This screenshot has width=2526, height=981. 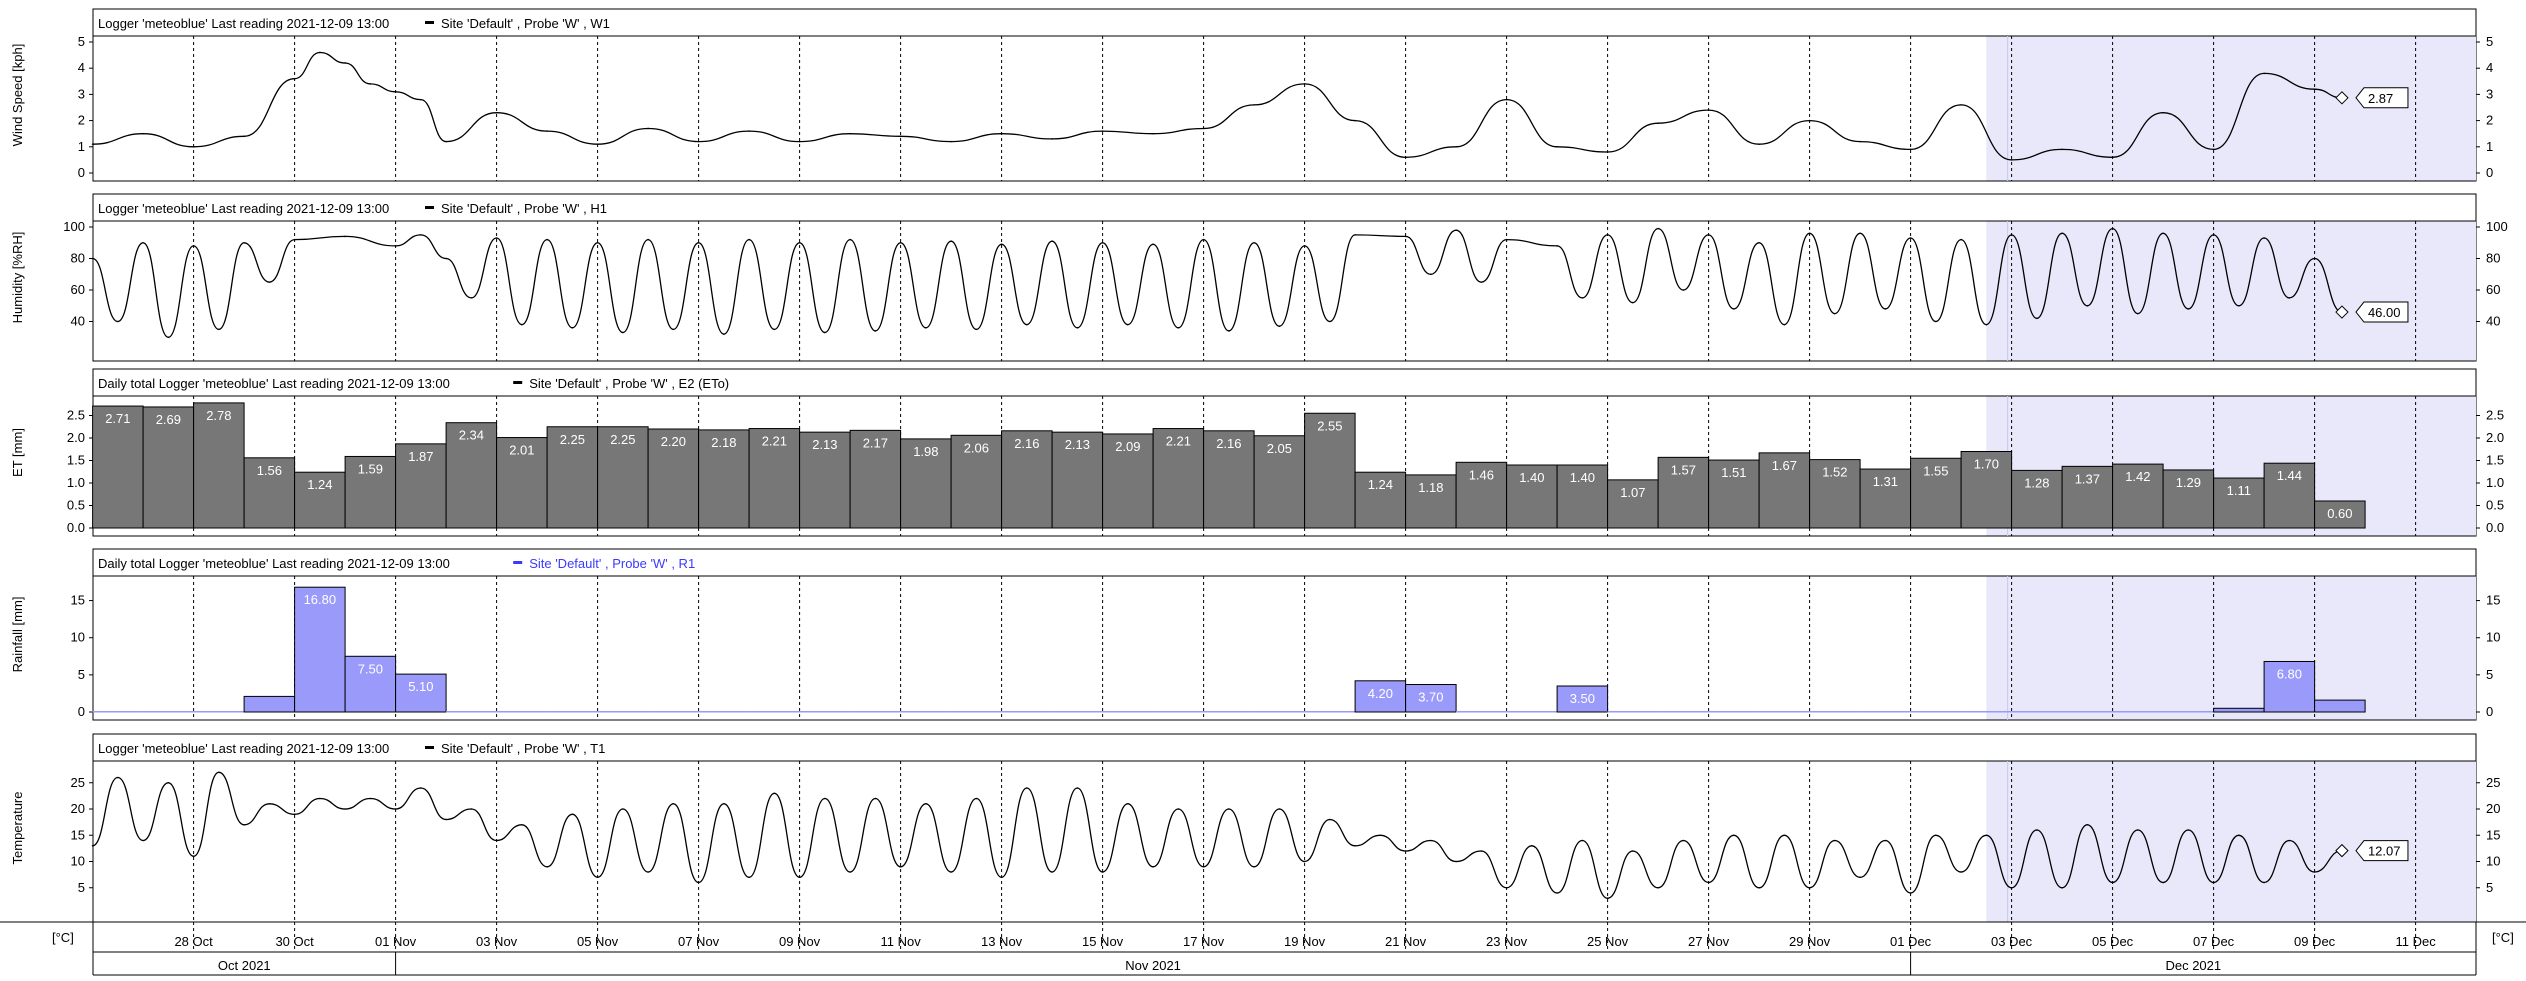 I want to click on bar-value-label: 2.17, so click(x=875, y=442).